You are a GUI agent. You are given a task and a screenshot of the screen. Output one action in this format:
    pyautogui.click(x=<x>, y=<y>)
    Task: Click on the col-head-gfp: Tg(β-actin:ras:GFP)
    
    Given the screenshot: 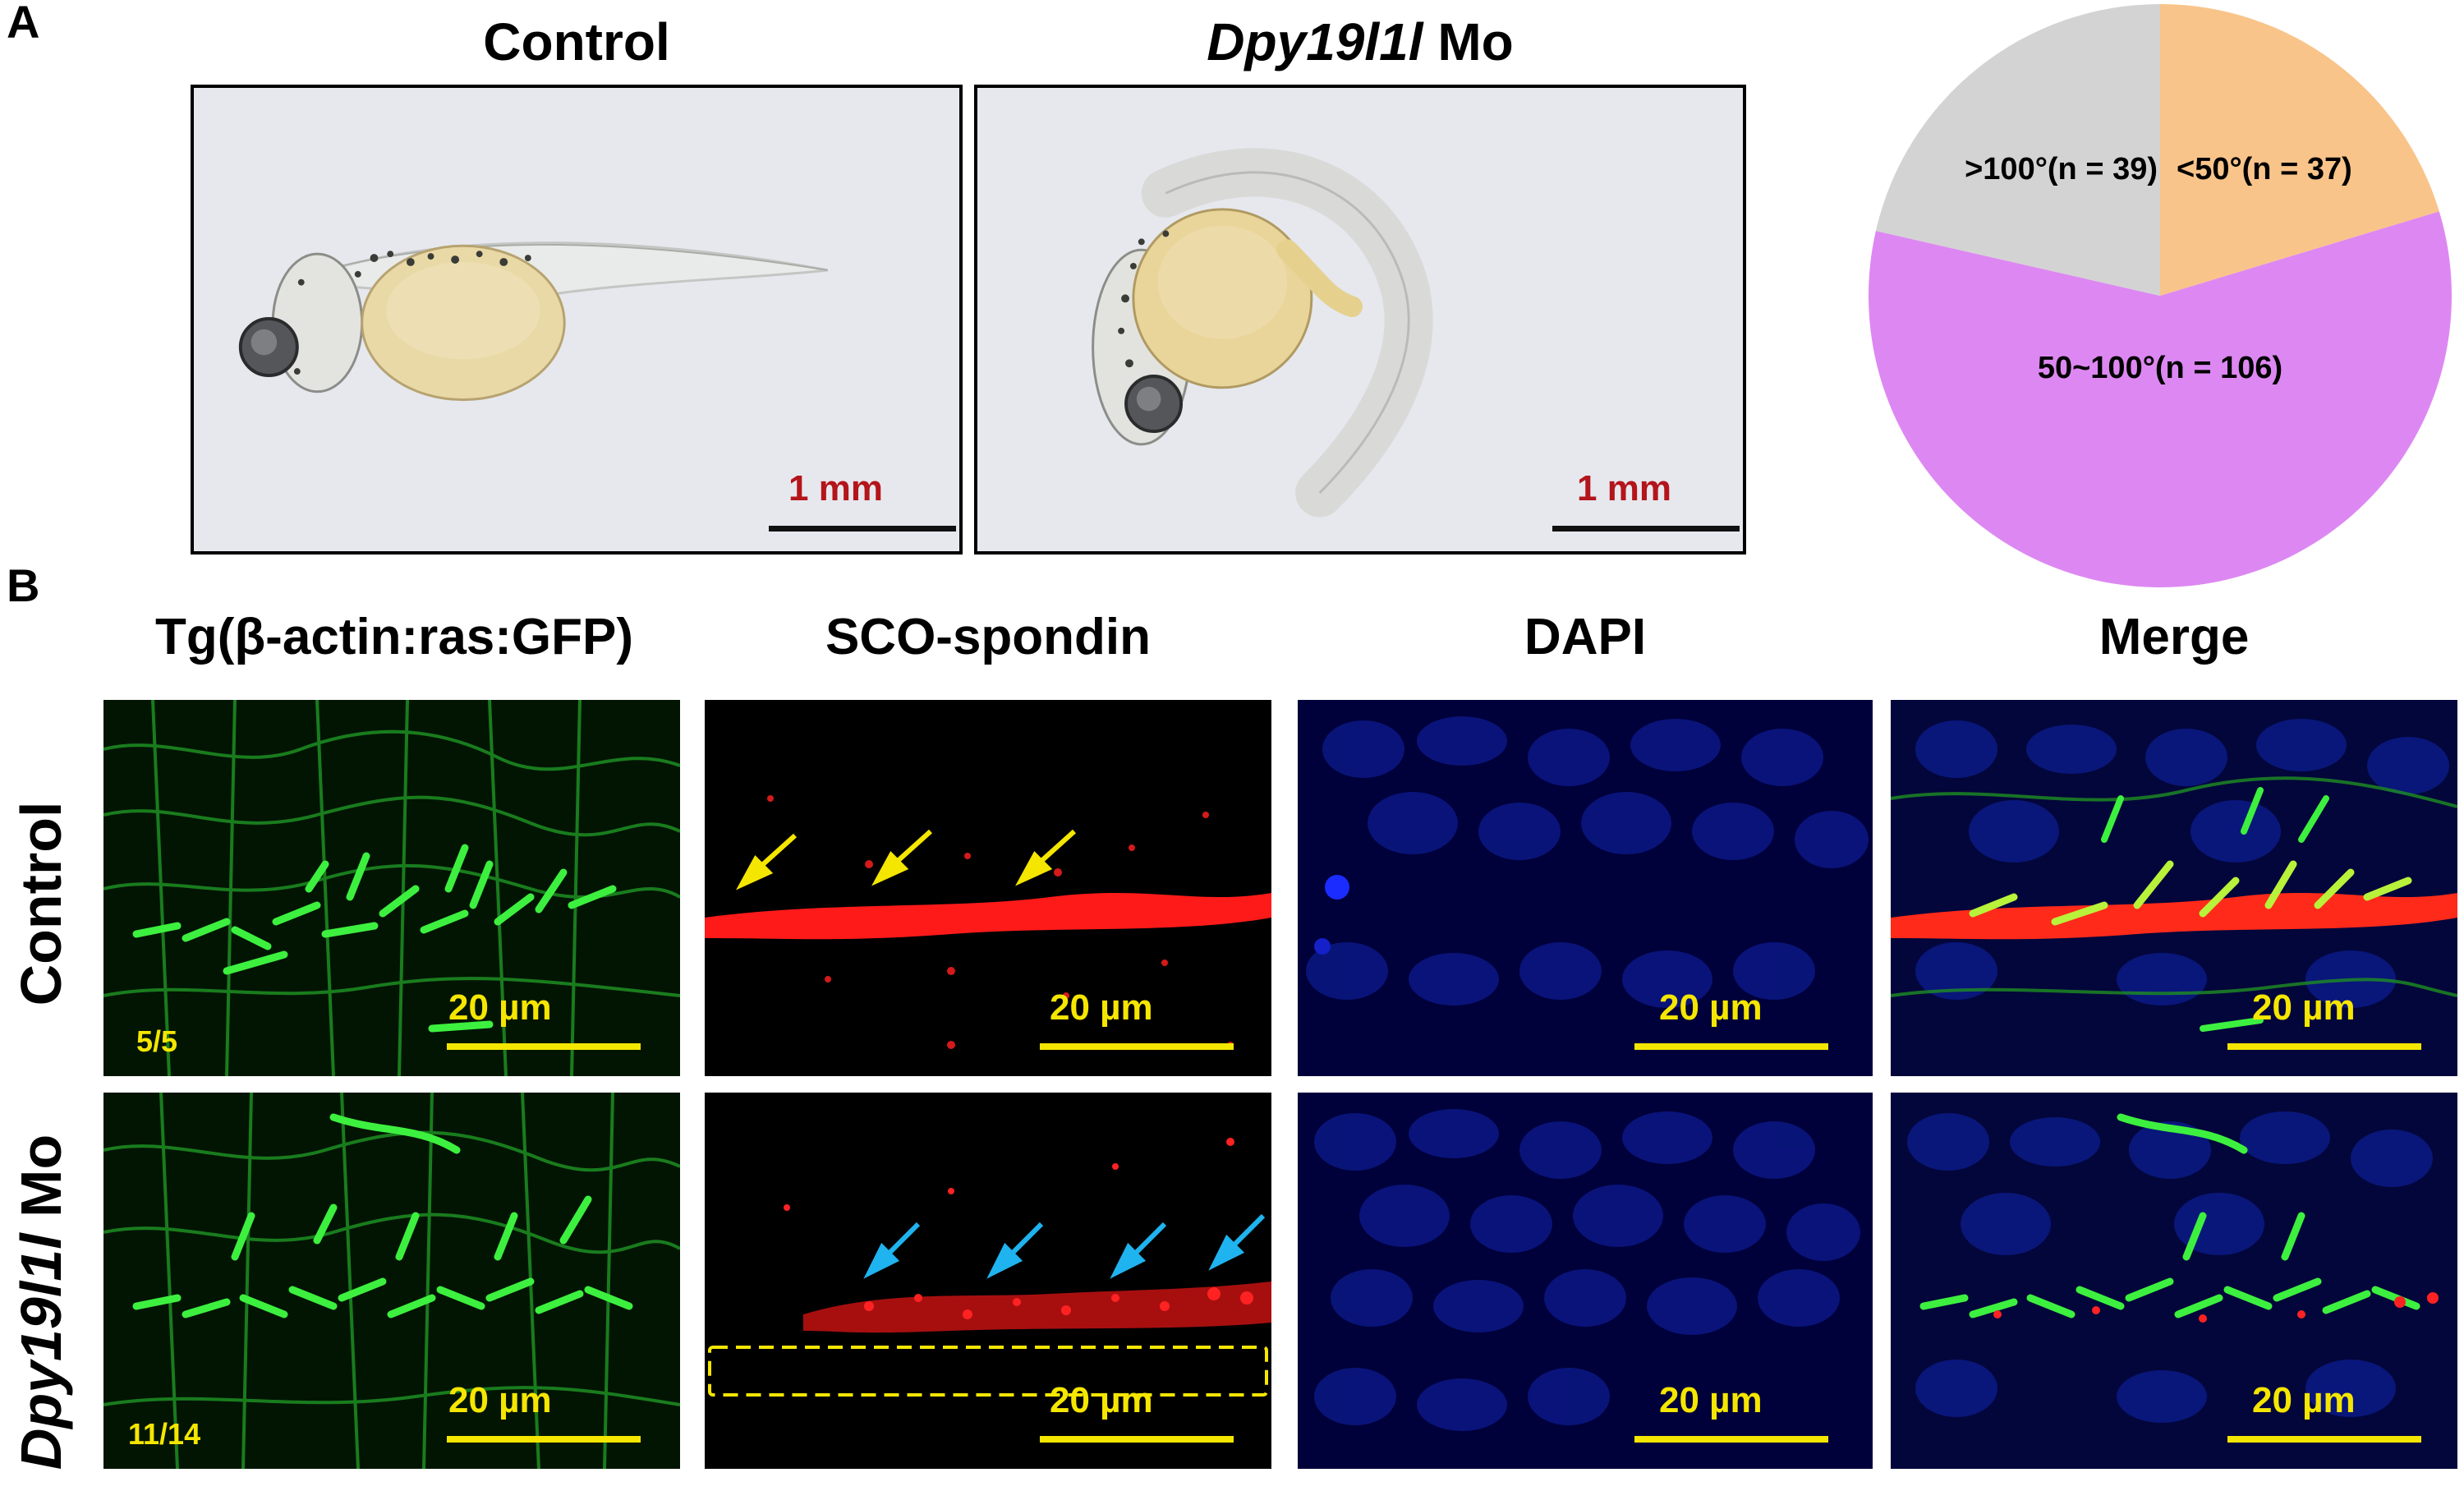 What is the action you would take?
    pyautogui.click(x=394, y=637)
    